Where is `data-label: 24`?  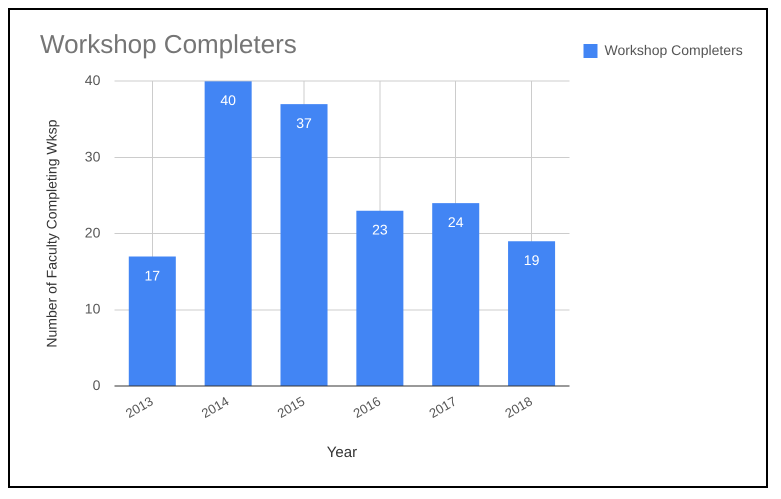
data-label: 24 is located at coordinates (456, 222).